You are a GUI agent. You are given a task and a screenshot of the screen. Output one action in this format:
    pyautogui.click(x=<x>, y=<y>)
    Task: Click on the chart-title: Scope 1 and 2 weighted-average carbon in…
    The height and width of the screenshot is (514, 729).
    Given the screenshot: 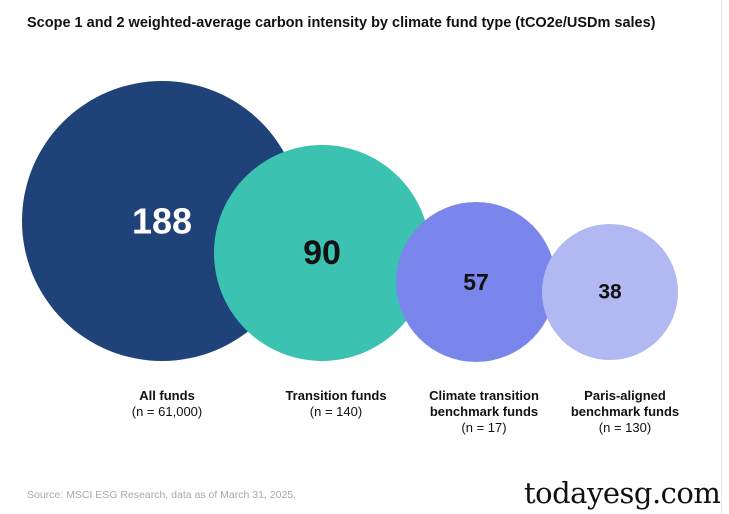 What is the action you would take?
    pyautogui.click(x=341, y=23)
    